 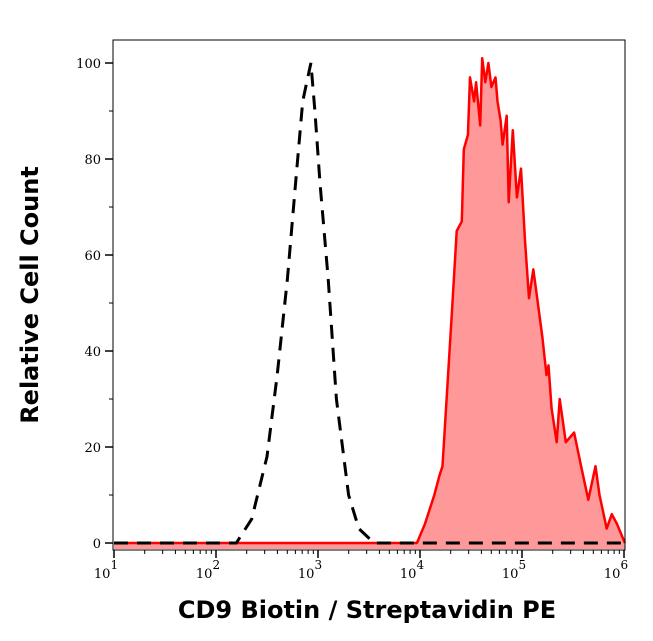 What do you see at coordinates (318, 565) in the screenshot?
I see `x-tick-exponent: 3` at bounding box center [318, 565].